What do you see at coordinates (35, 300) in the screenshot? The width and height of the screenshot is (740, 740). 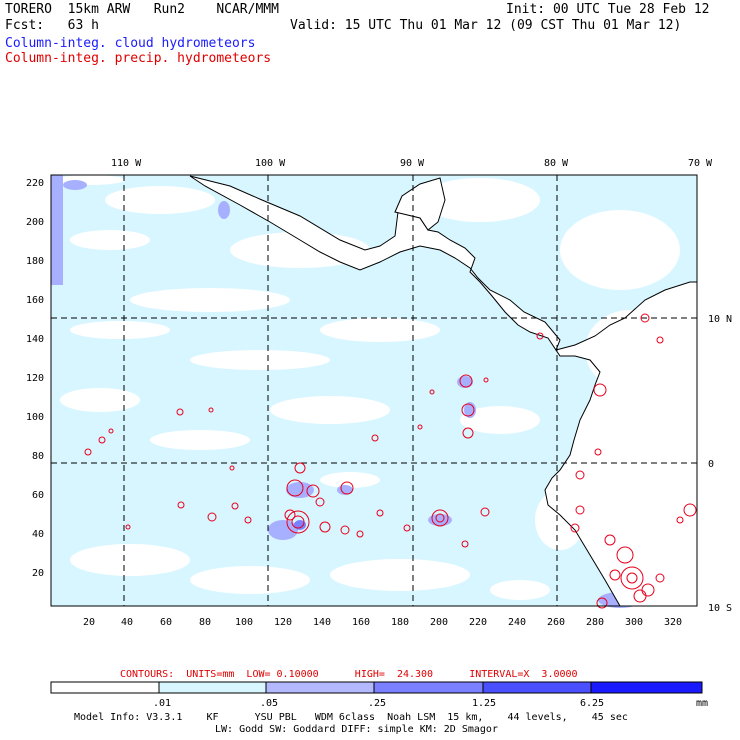 I see `y-tick: 160` at bounding box center [35, 300].